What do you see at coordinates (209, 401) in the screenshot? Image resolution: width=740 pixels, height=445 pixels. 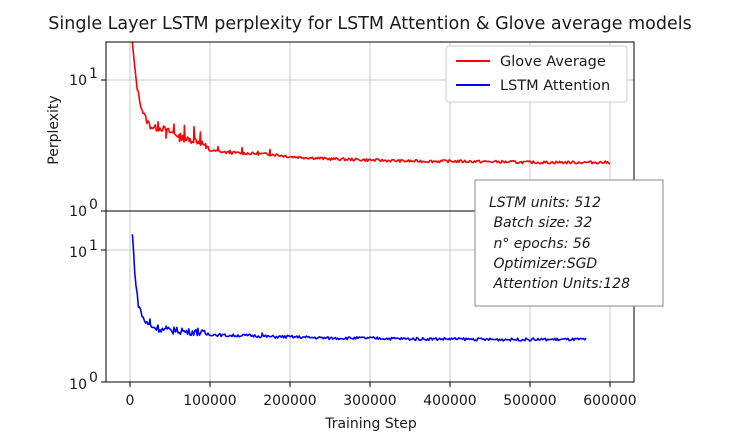 I see `x-tick-label: 100000` at bounding box center [209, 401].